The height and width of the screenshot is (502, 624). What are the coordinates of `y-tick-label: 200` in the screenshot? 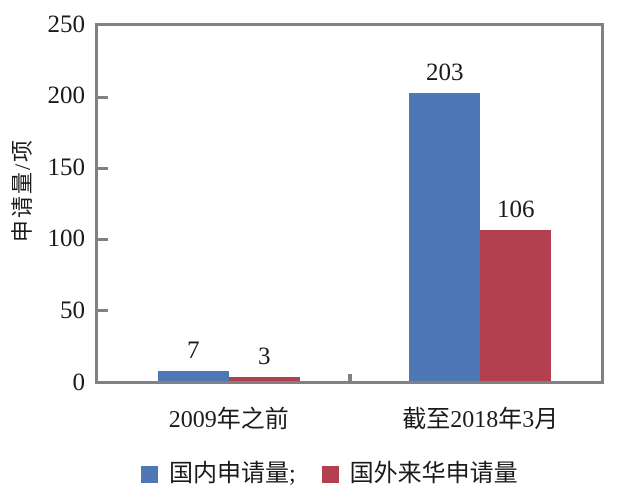 It's located at (66, 96).